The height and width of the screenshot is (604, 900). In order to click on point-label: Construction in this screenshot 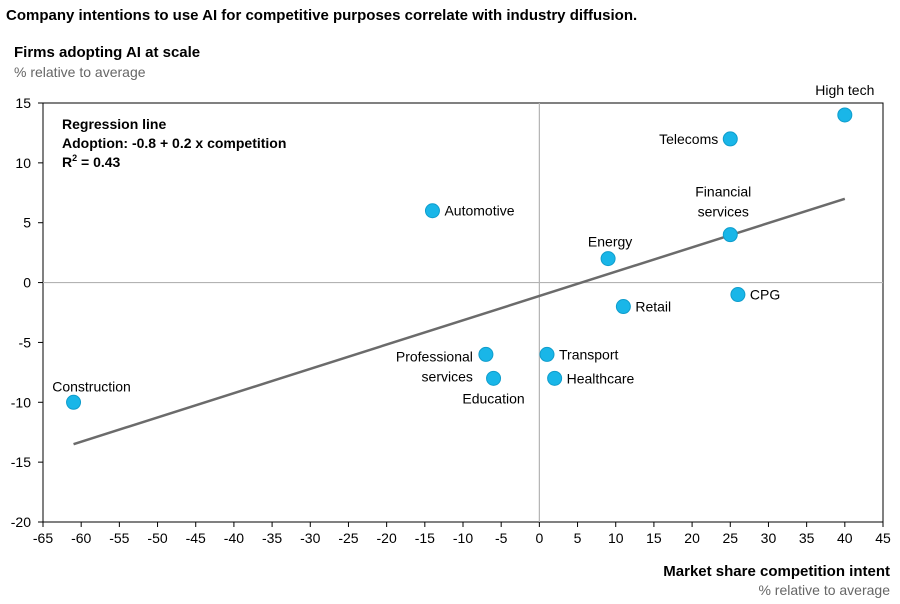, I will do `click(91, 386)`.